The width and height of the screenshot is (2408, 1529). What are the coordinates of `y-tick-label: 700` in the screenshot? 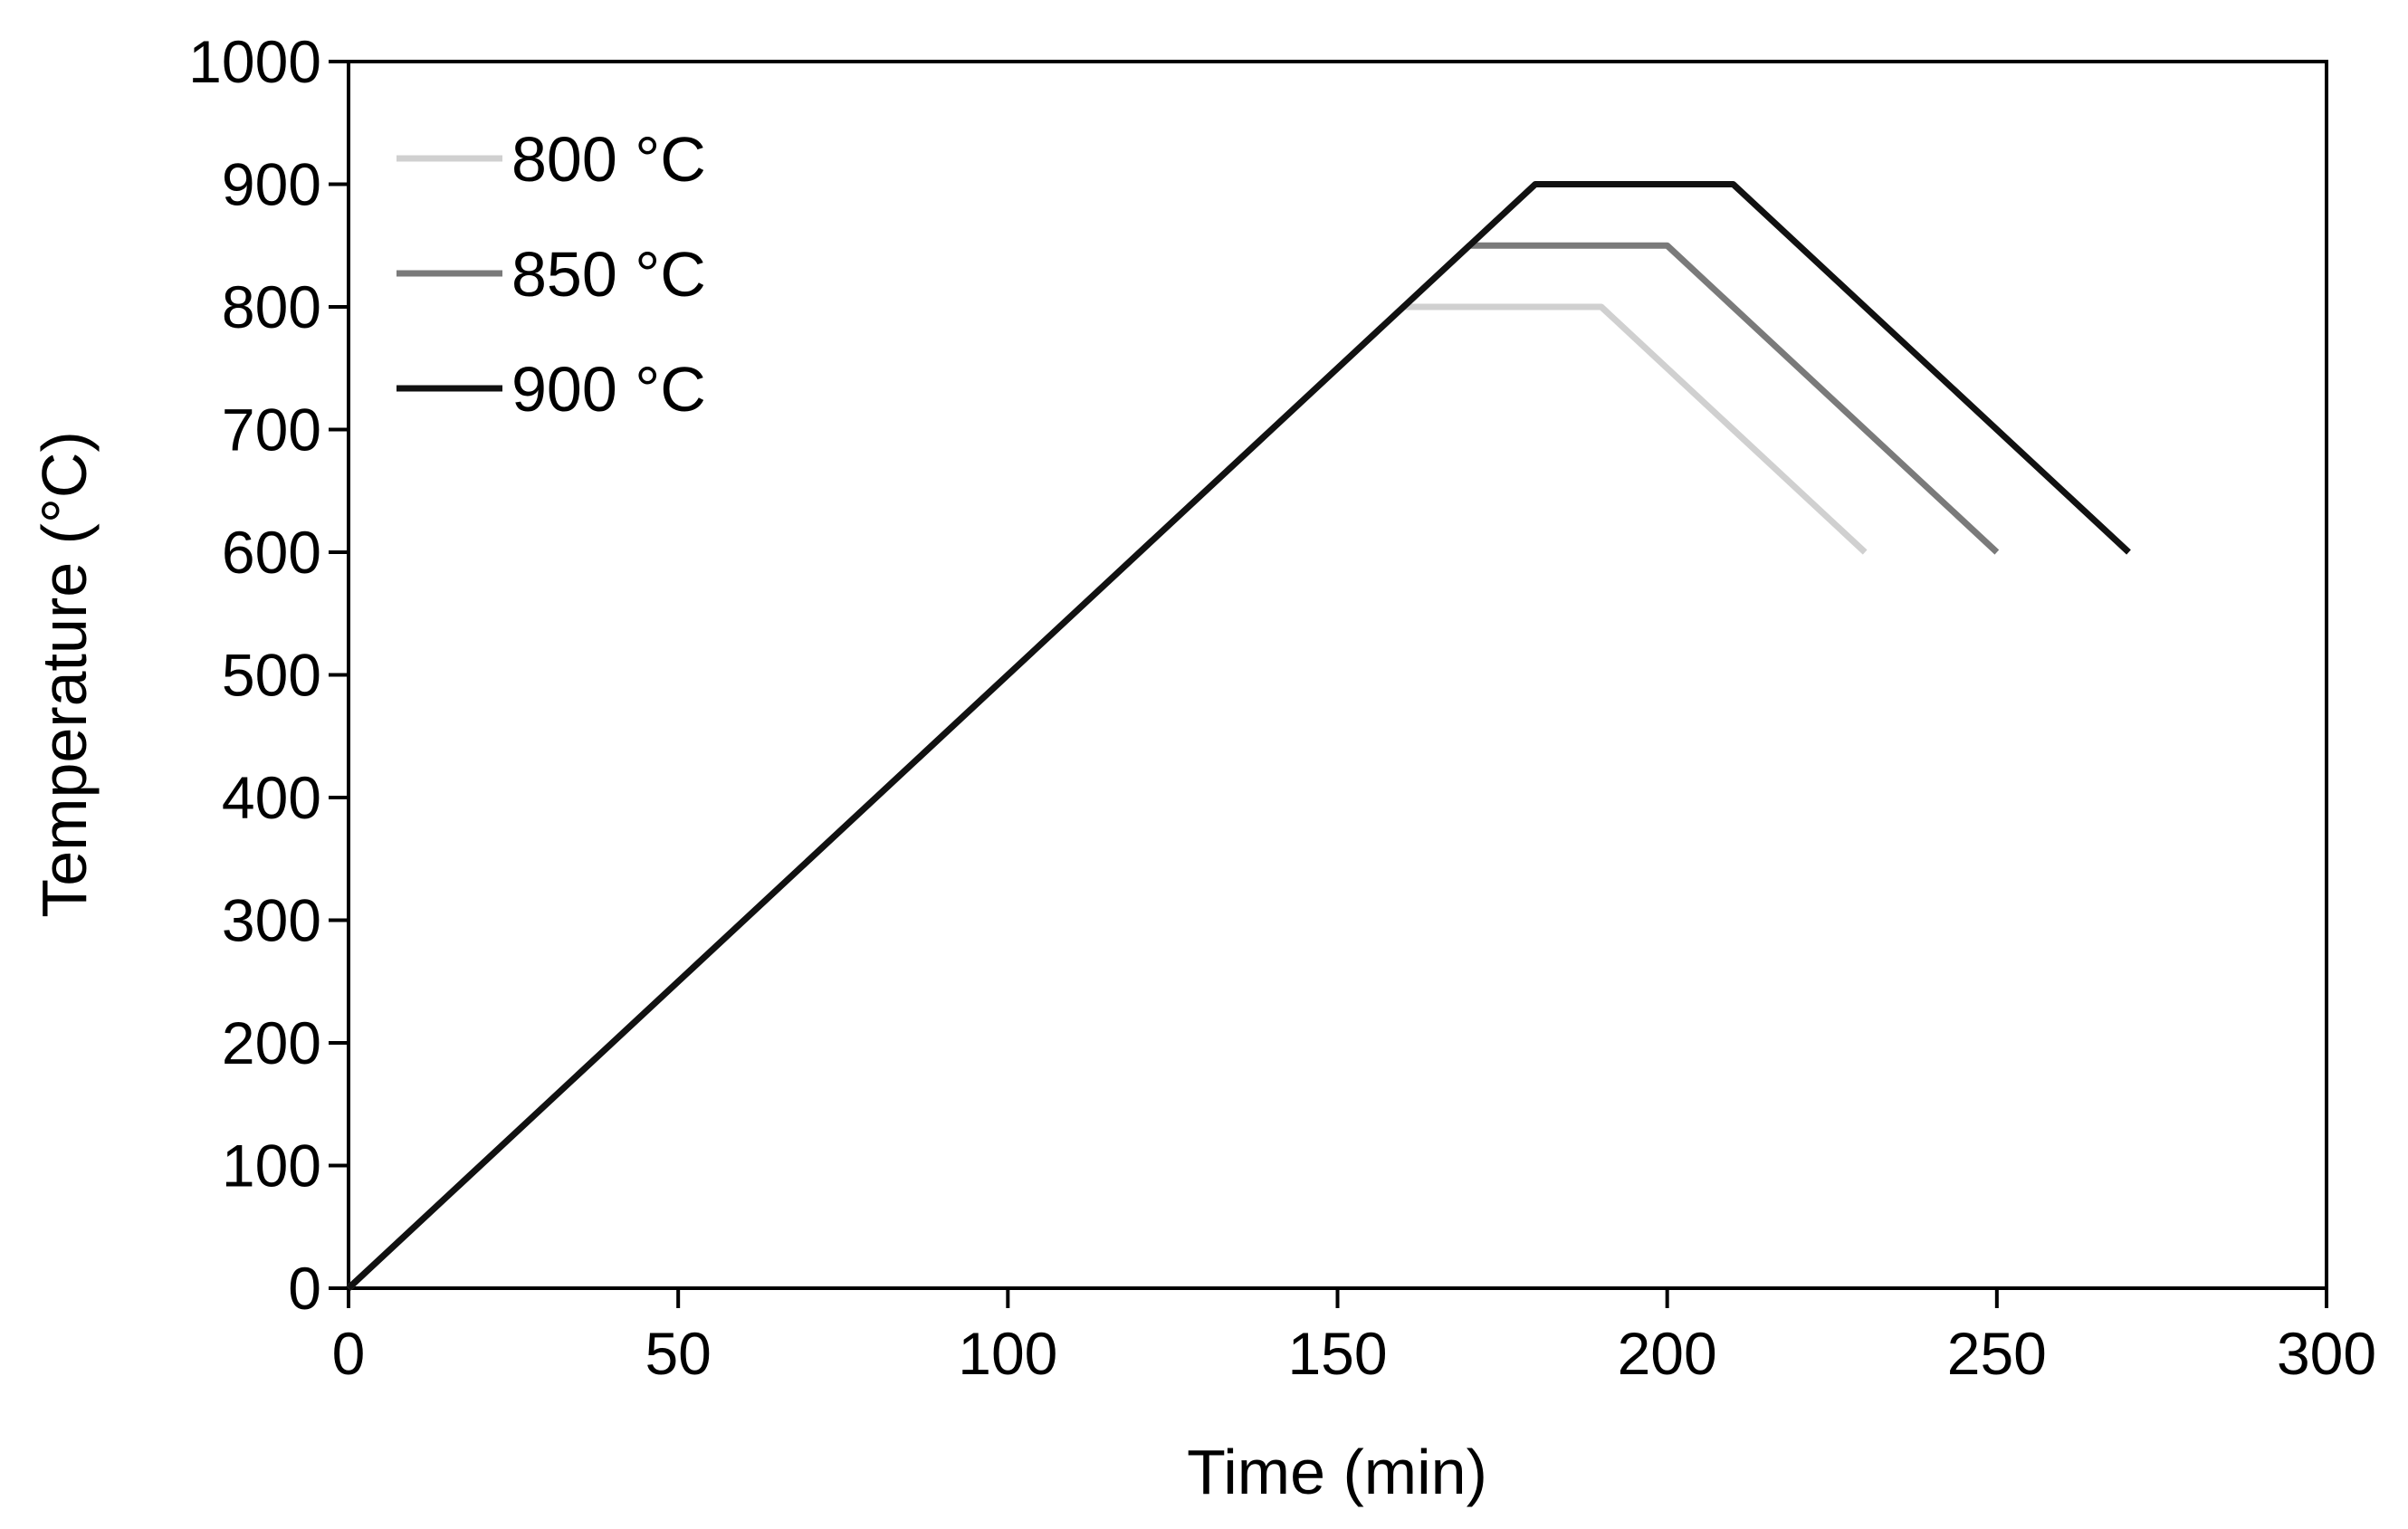 It's located at (271, 430).